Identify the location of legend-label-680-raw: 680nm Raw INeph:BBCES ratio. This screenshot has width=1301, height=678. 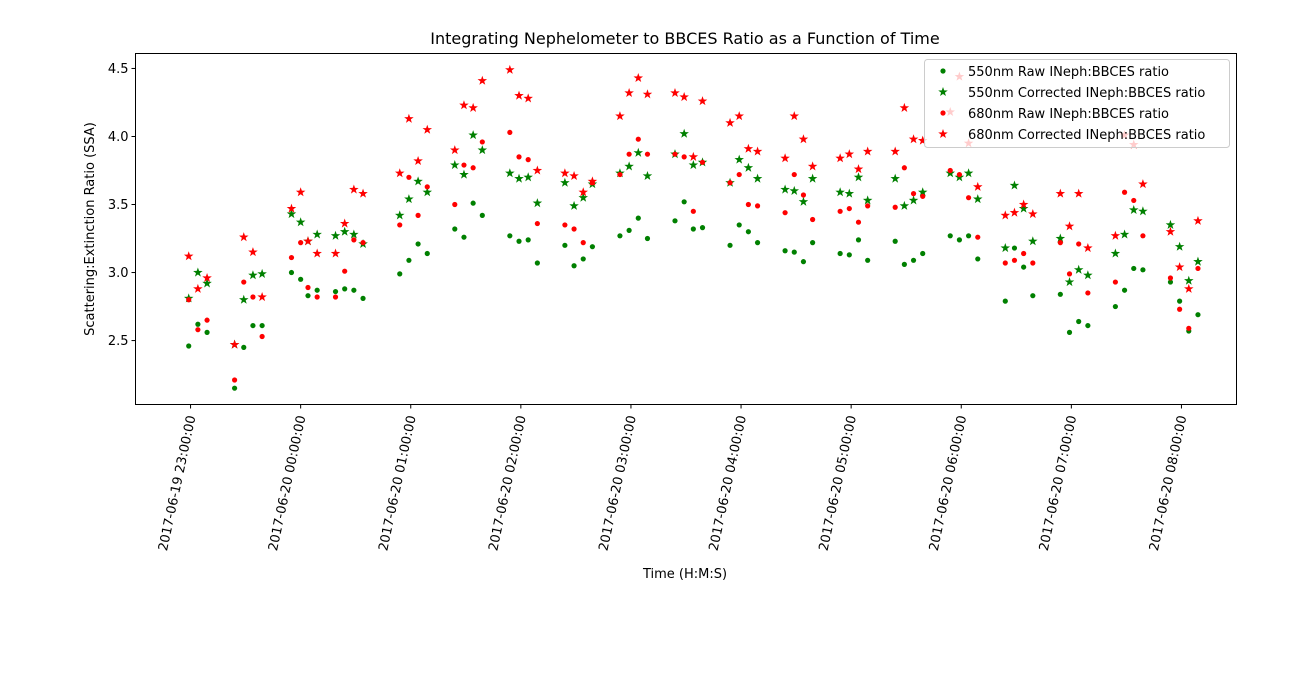
(1068, 114).